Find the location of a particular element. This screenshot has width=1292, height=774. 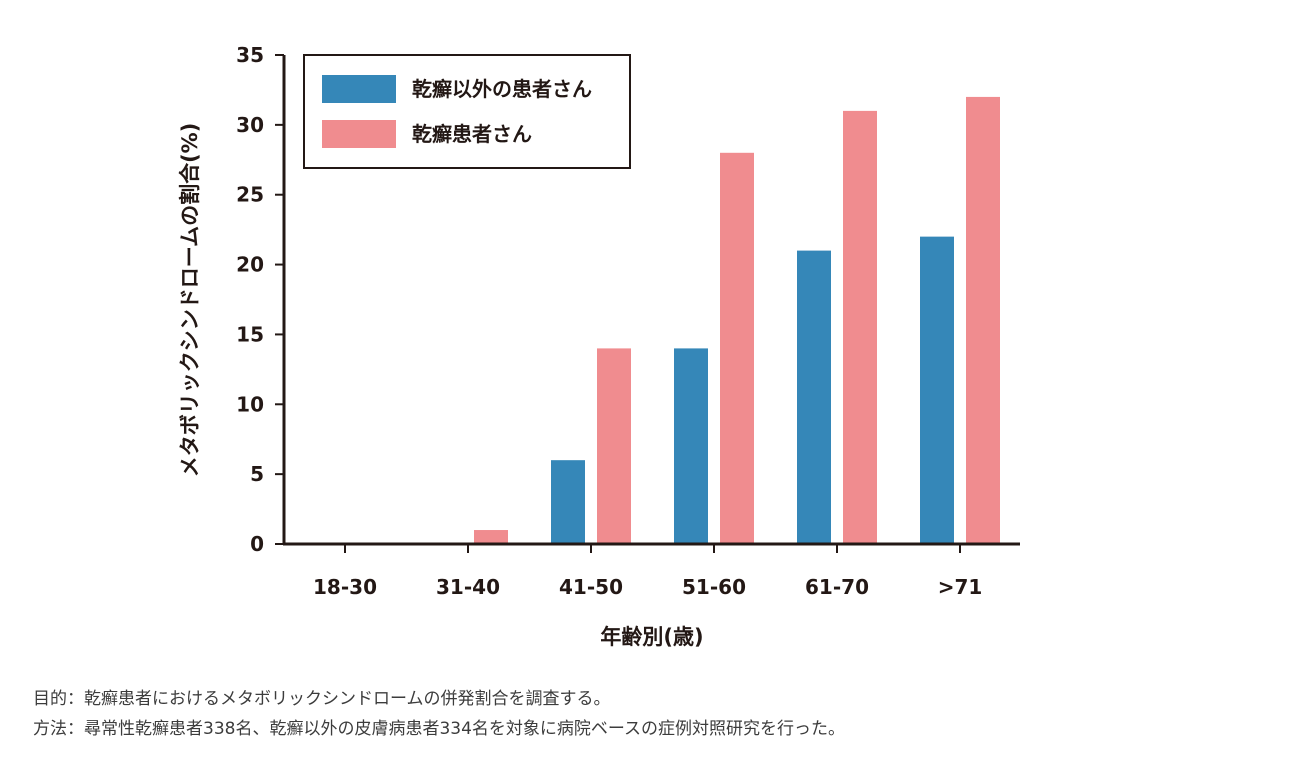

y-tick-label: 15 is located at coordinates (250, 334).